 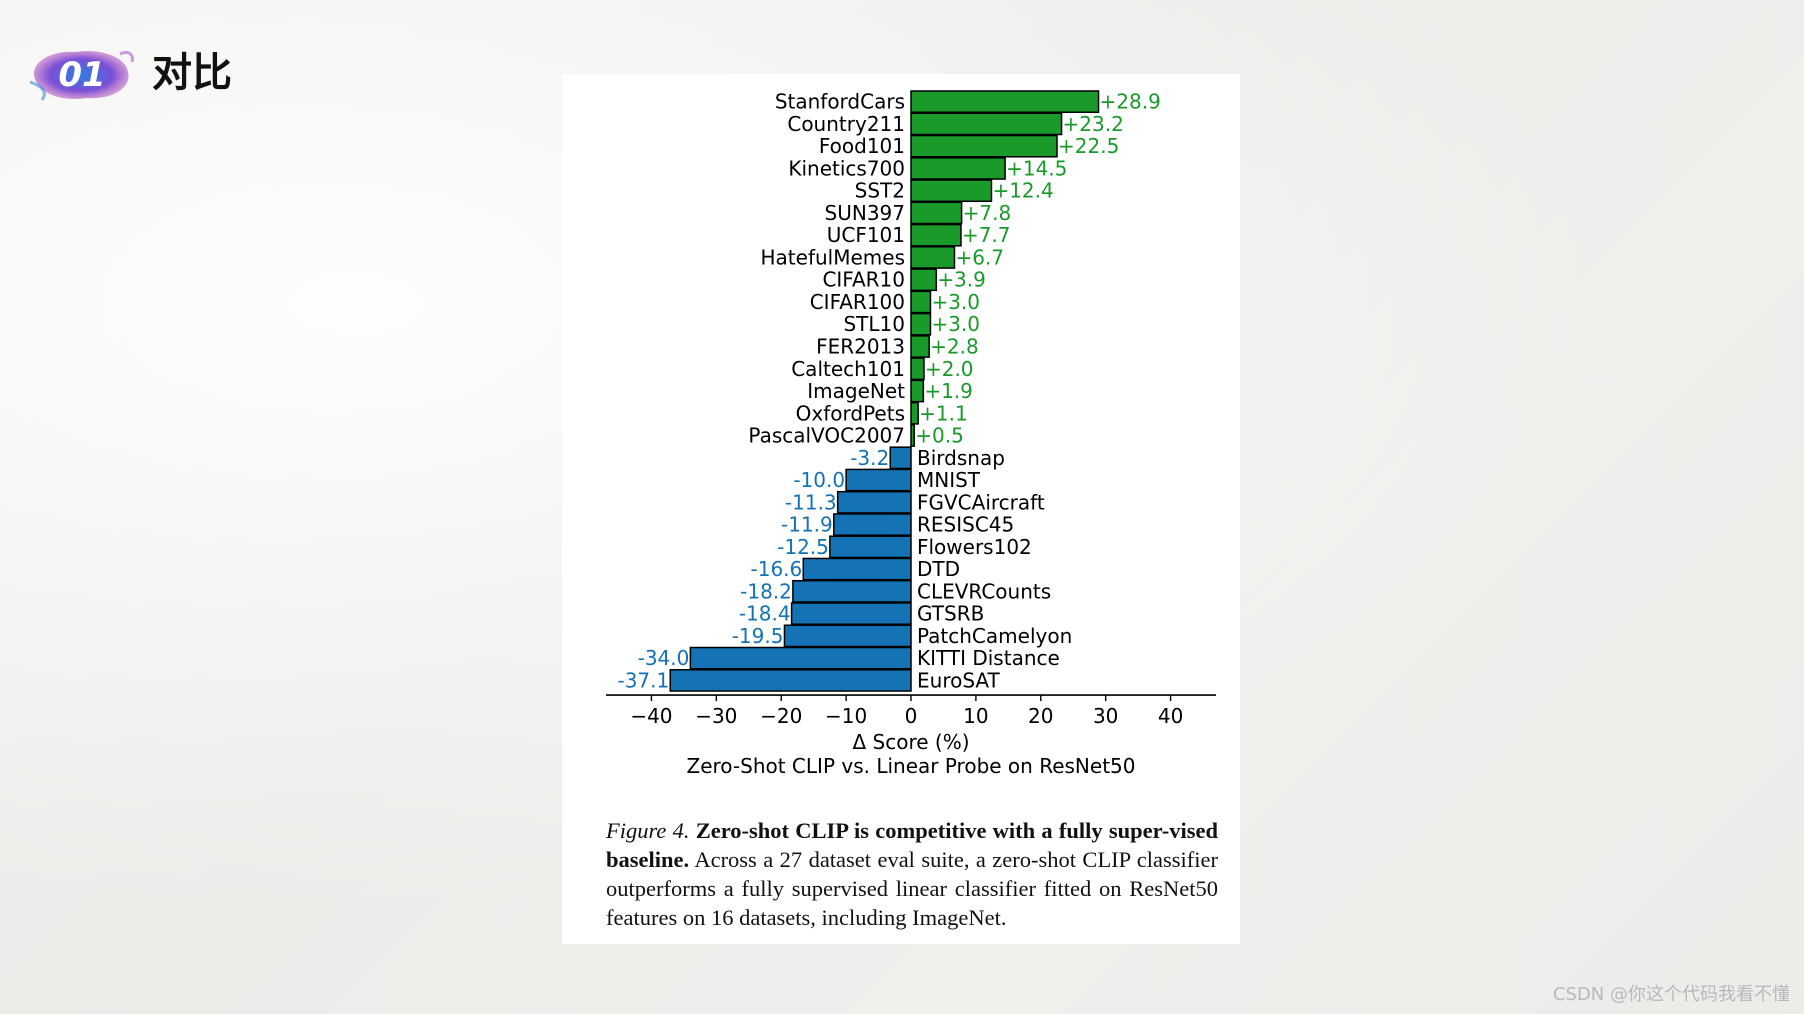 What do you see at coordinates (758, 636) in the screenshot?
I see `value-label: -19.5` at bounding box center [758, 636].